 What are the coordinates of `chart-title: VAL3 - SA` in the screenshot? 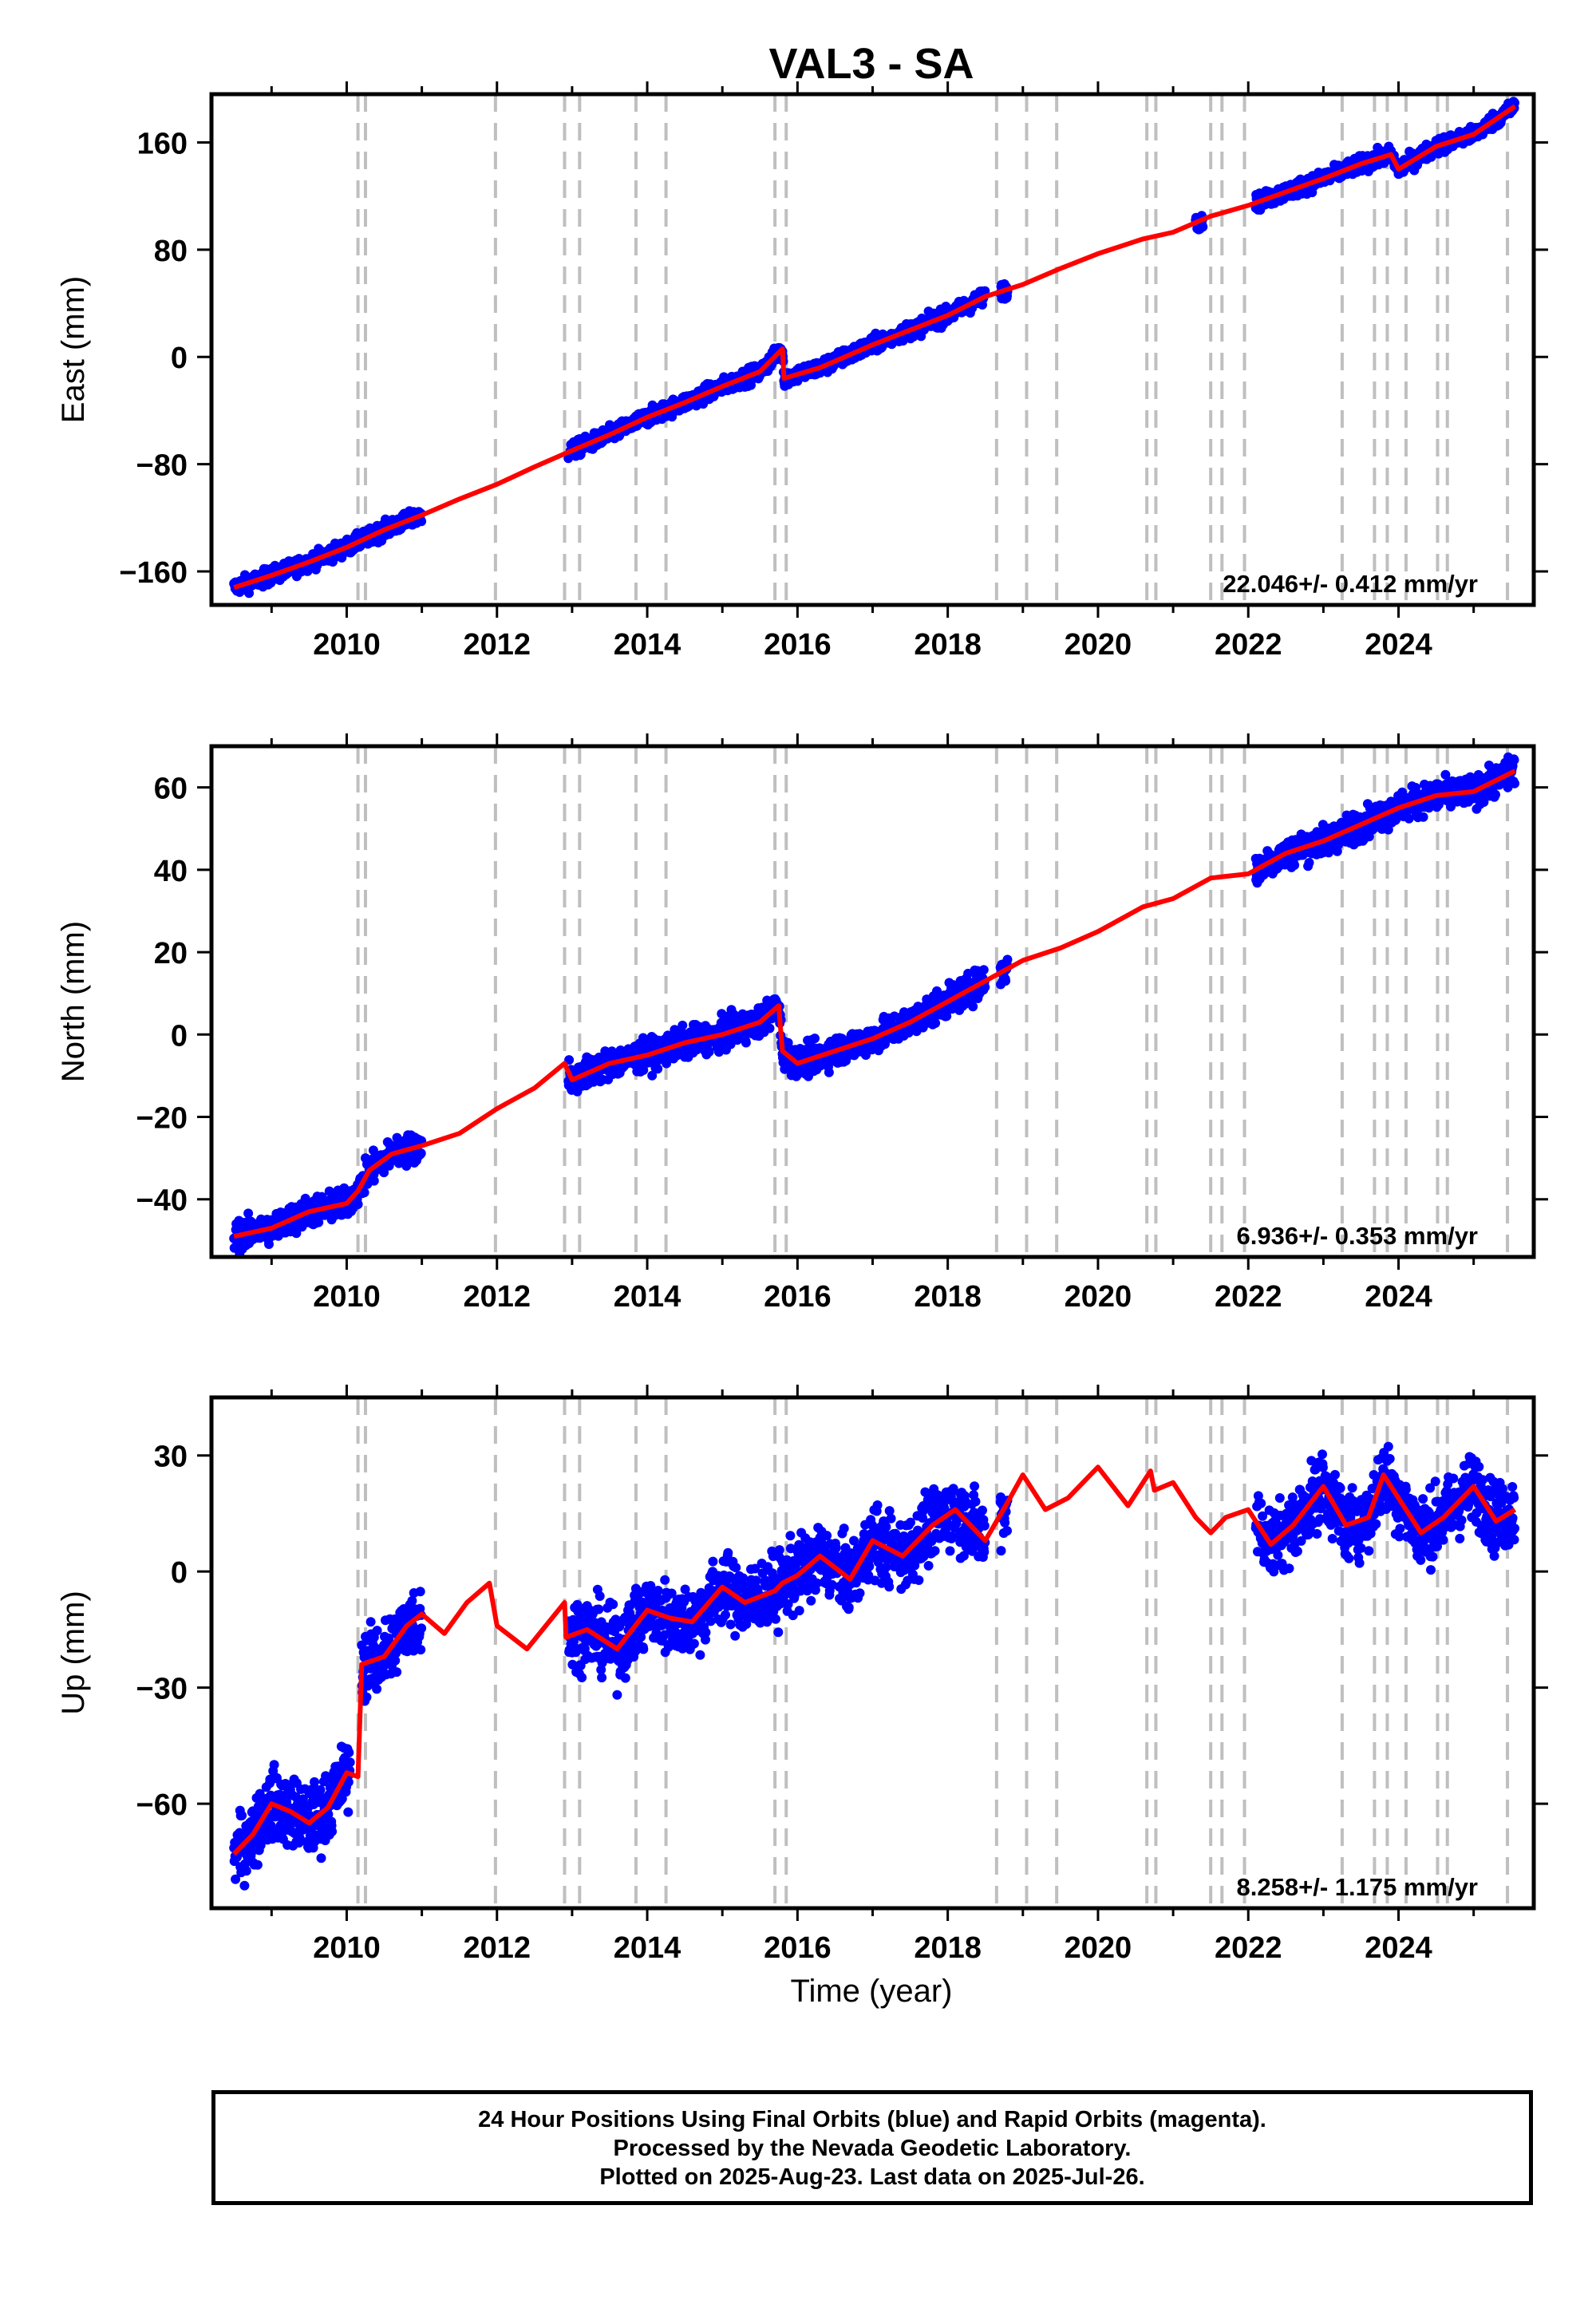 It's located at (871, 64).